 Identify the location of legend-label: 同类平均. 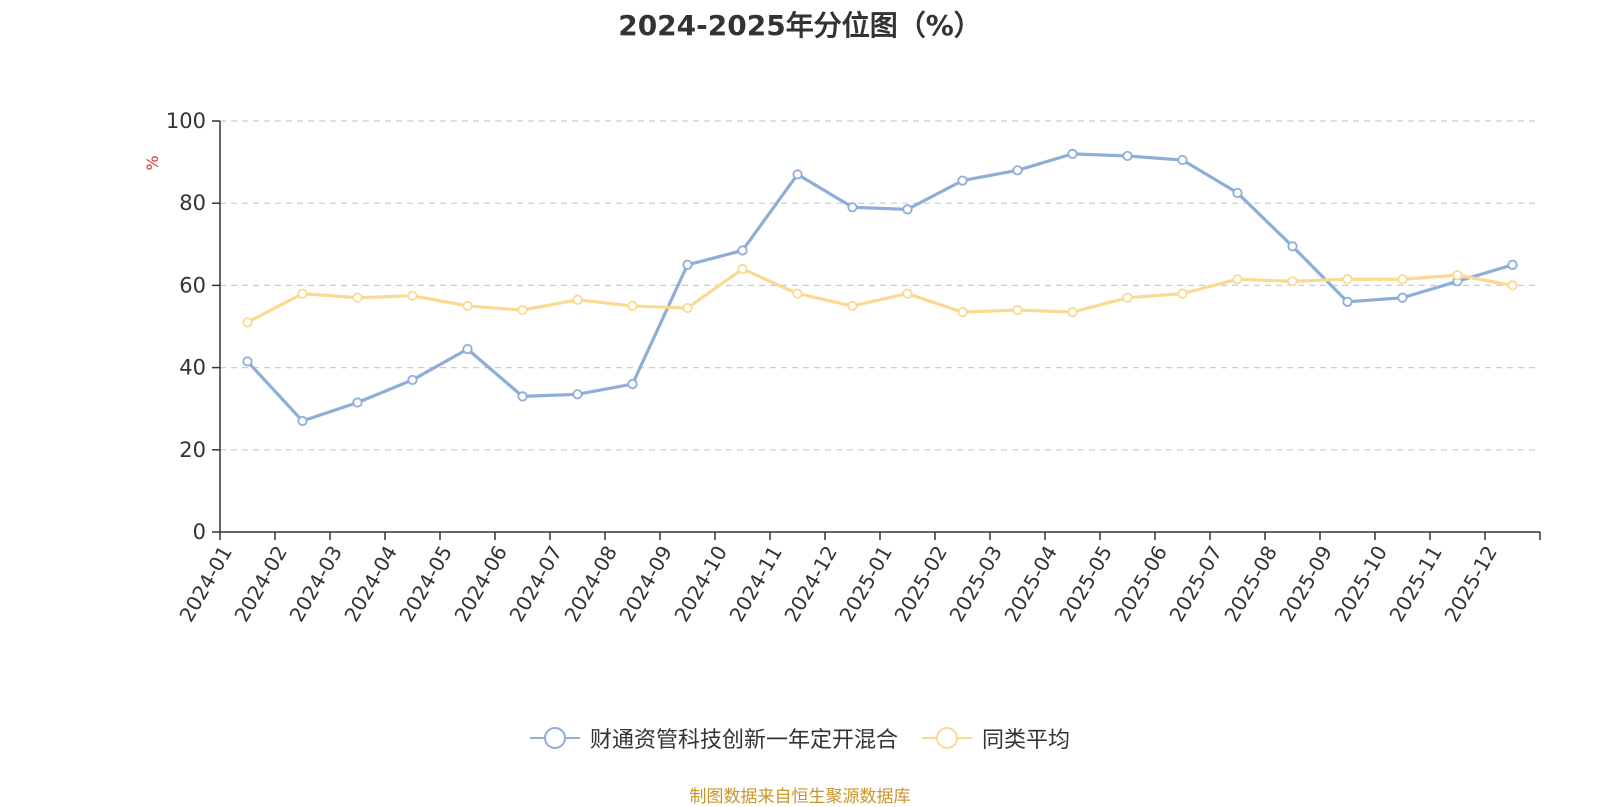
(1026, 740).